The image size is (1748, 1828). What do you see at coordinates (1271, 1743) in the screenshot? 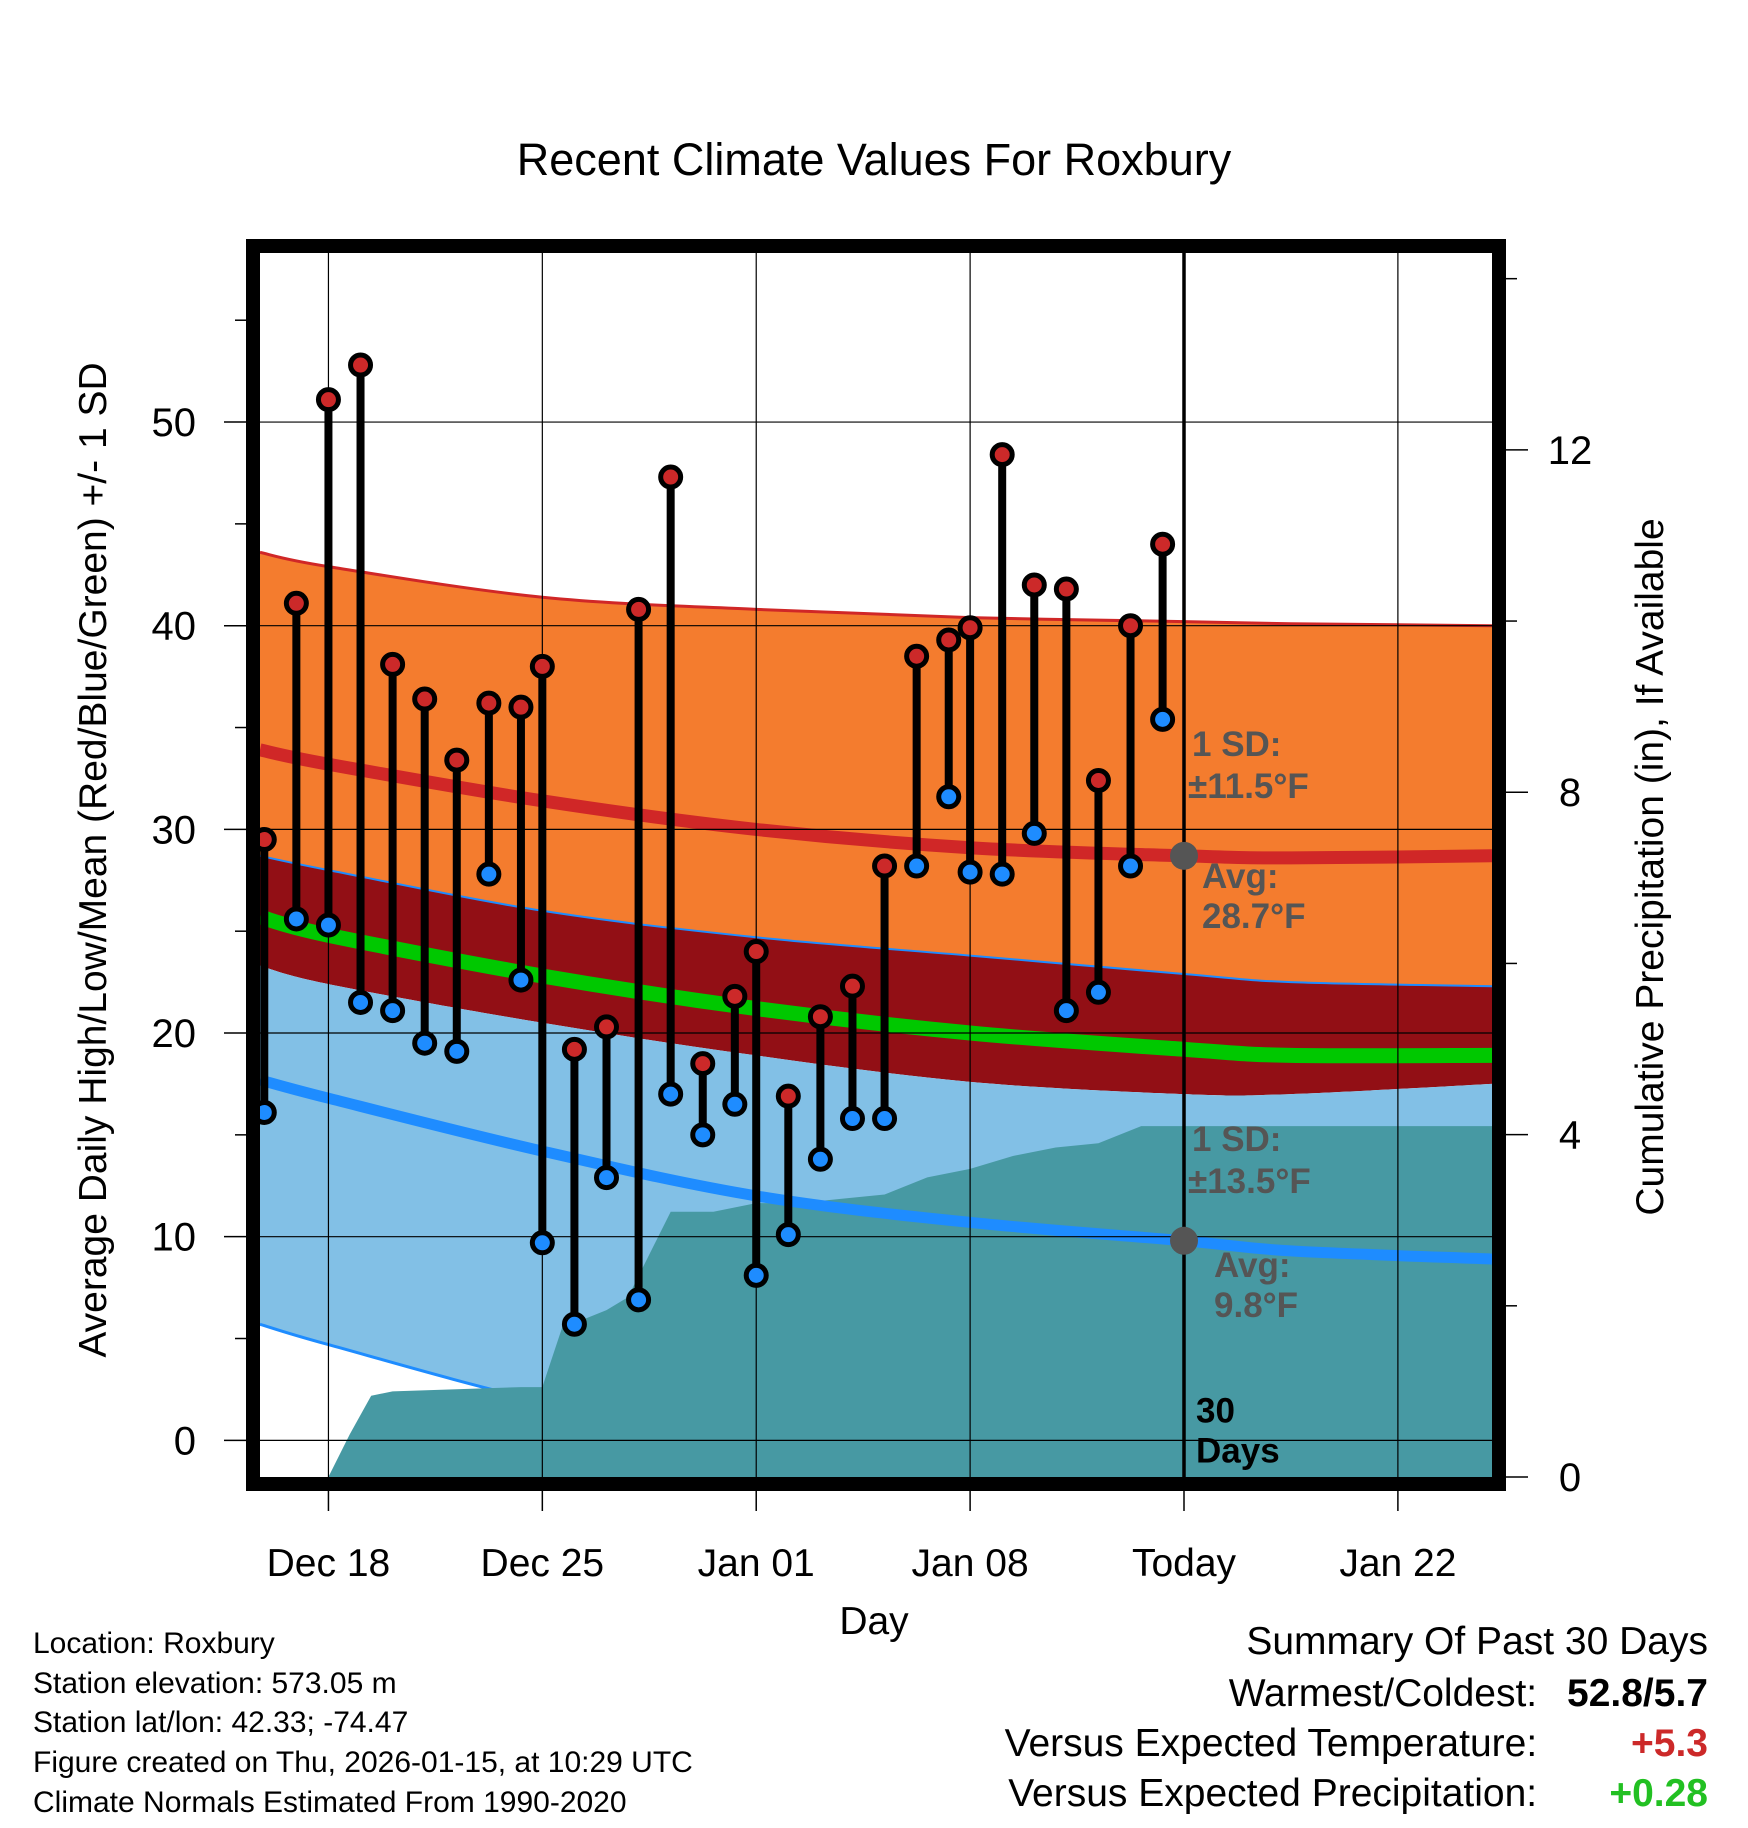
I see `summary-temp-label: Versus Expected Temperature:` at bounding box center [1271, 1743].